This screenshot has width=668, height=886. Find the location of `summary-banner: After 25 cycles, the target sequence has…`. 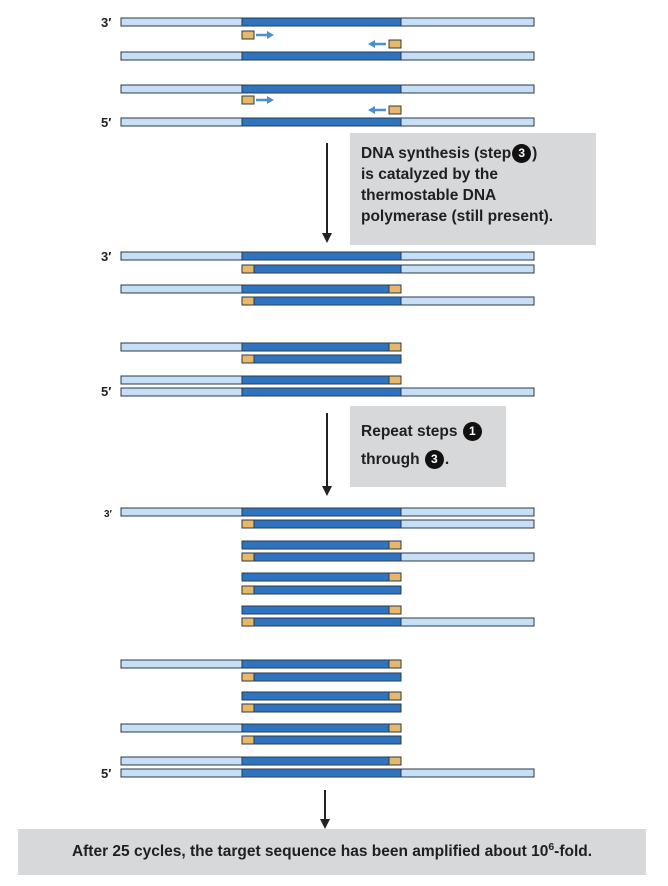

summary-banner: After 25 cycles, the target sequence has… is located at coordinates (332, 852).